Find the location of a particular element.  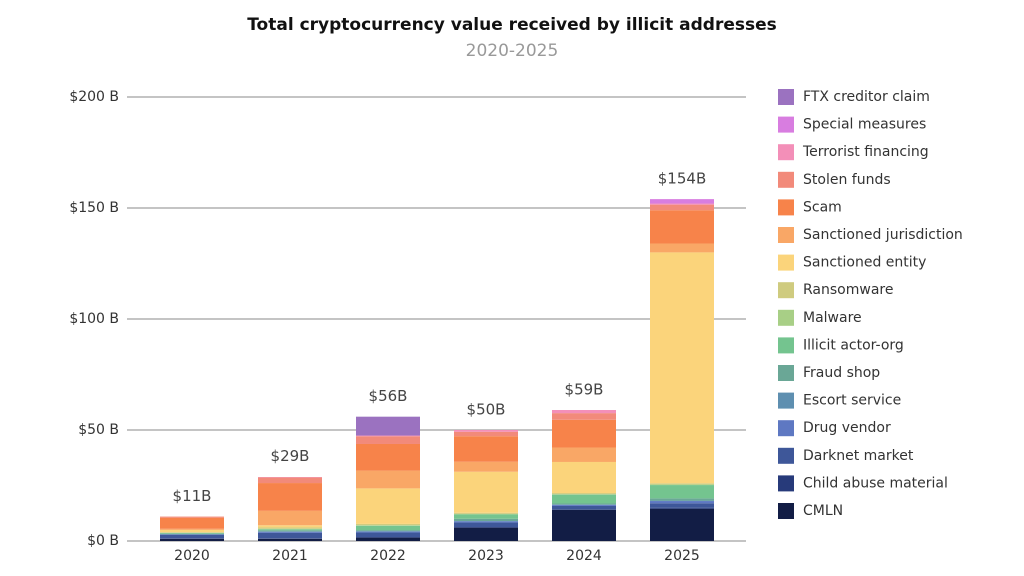

total-label: $59B is located at coordinates (584, 390).